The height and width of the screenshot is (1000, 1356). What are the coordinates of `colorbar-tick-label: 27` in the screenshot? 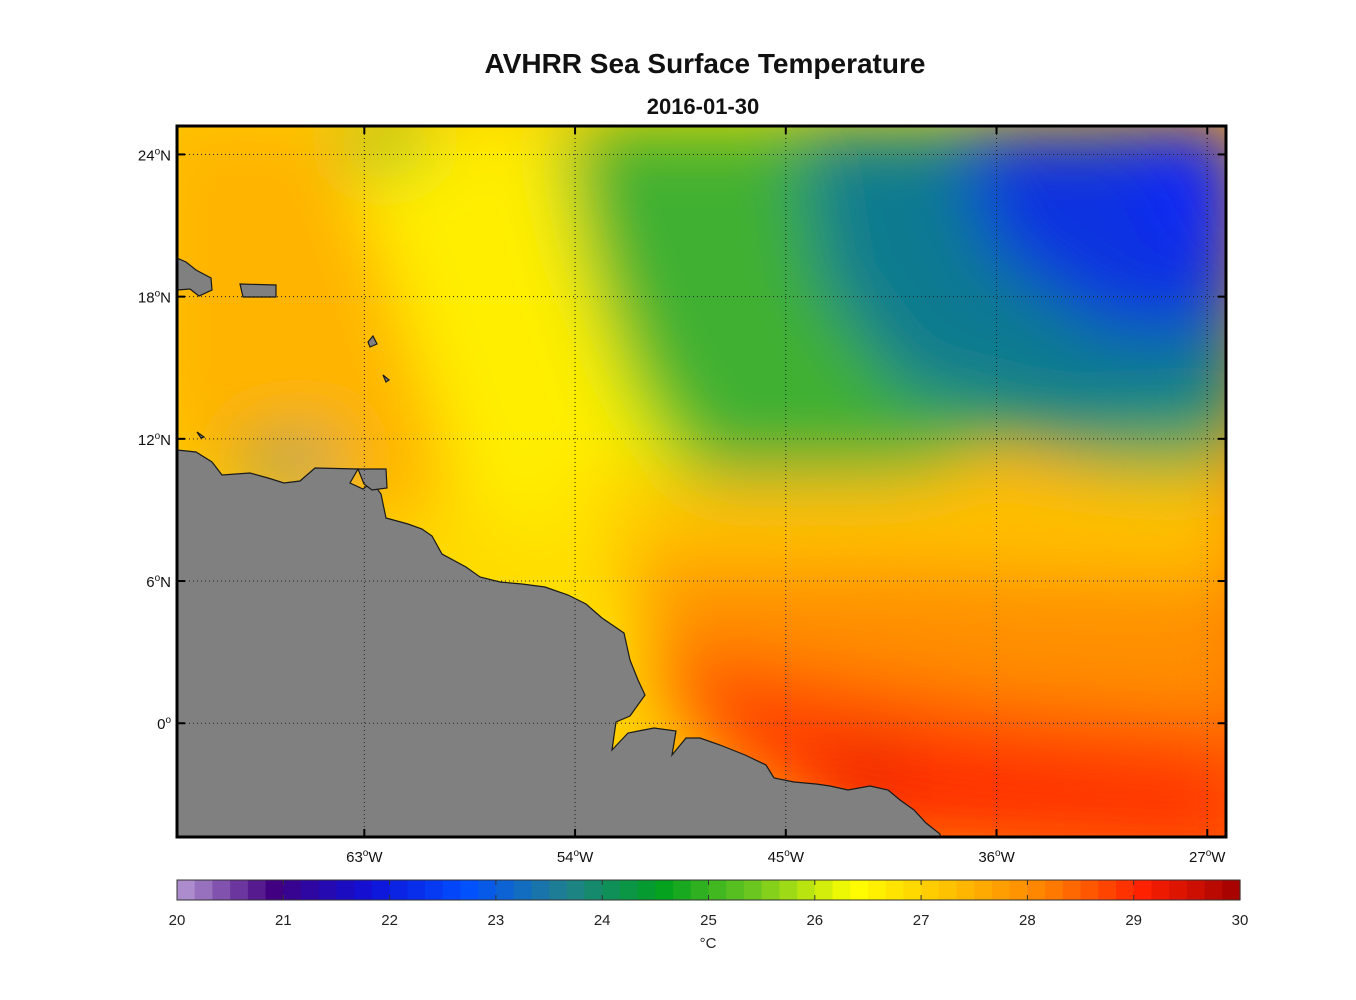 It's located at (921, 920).